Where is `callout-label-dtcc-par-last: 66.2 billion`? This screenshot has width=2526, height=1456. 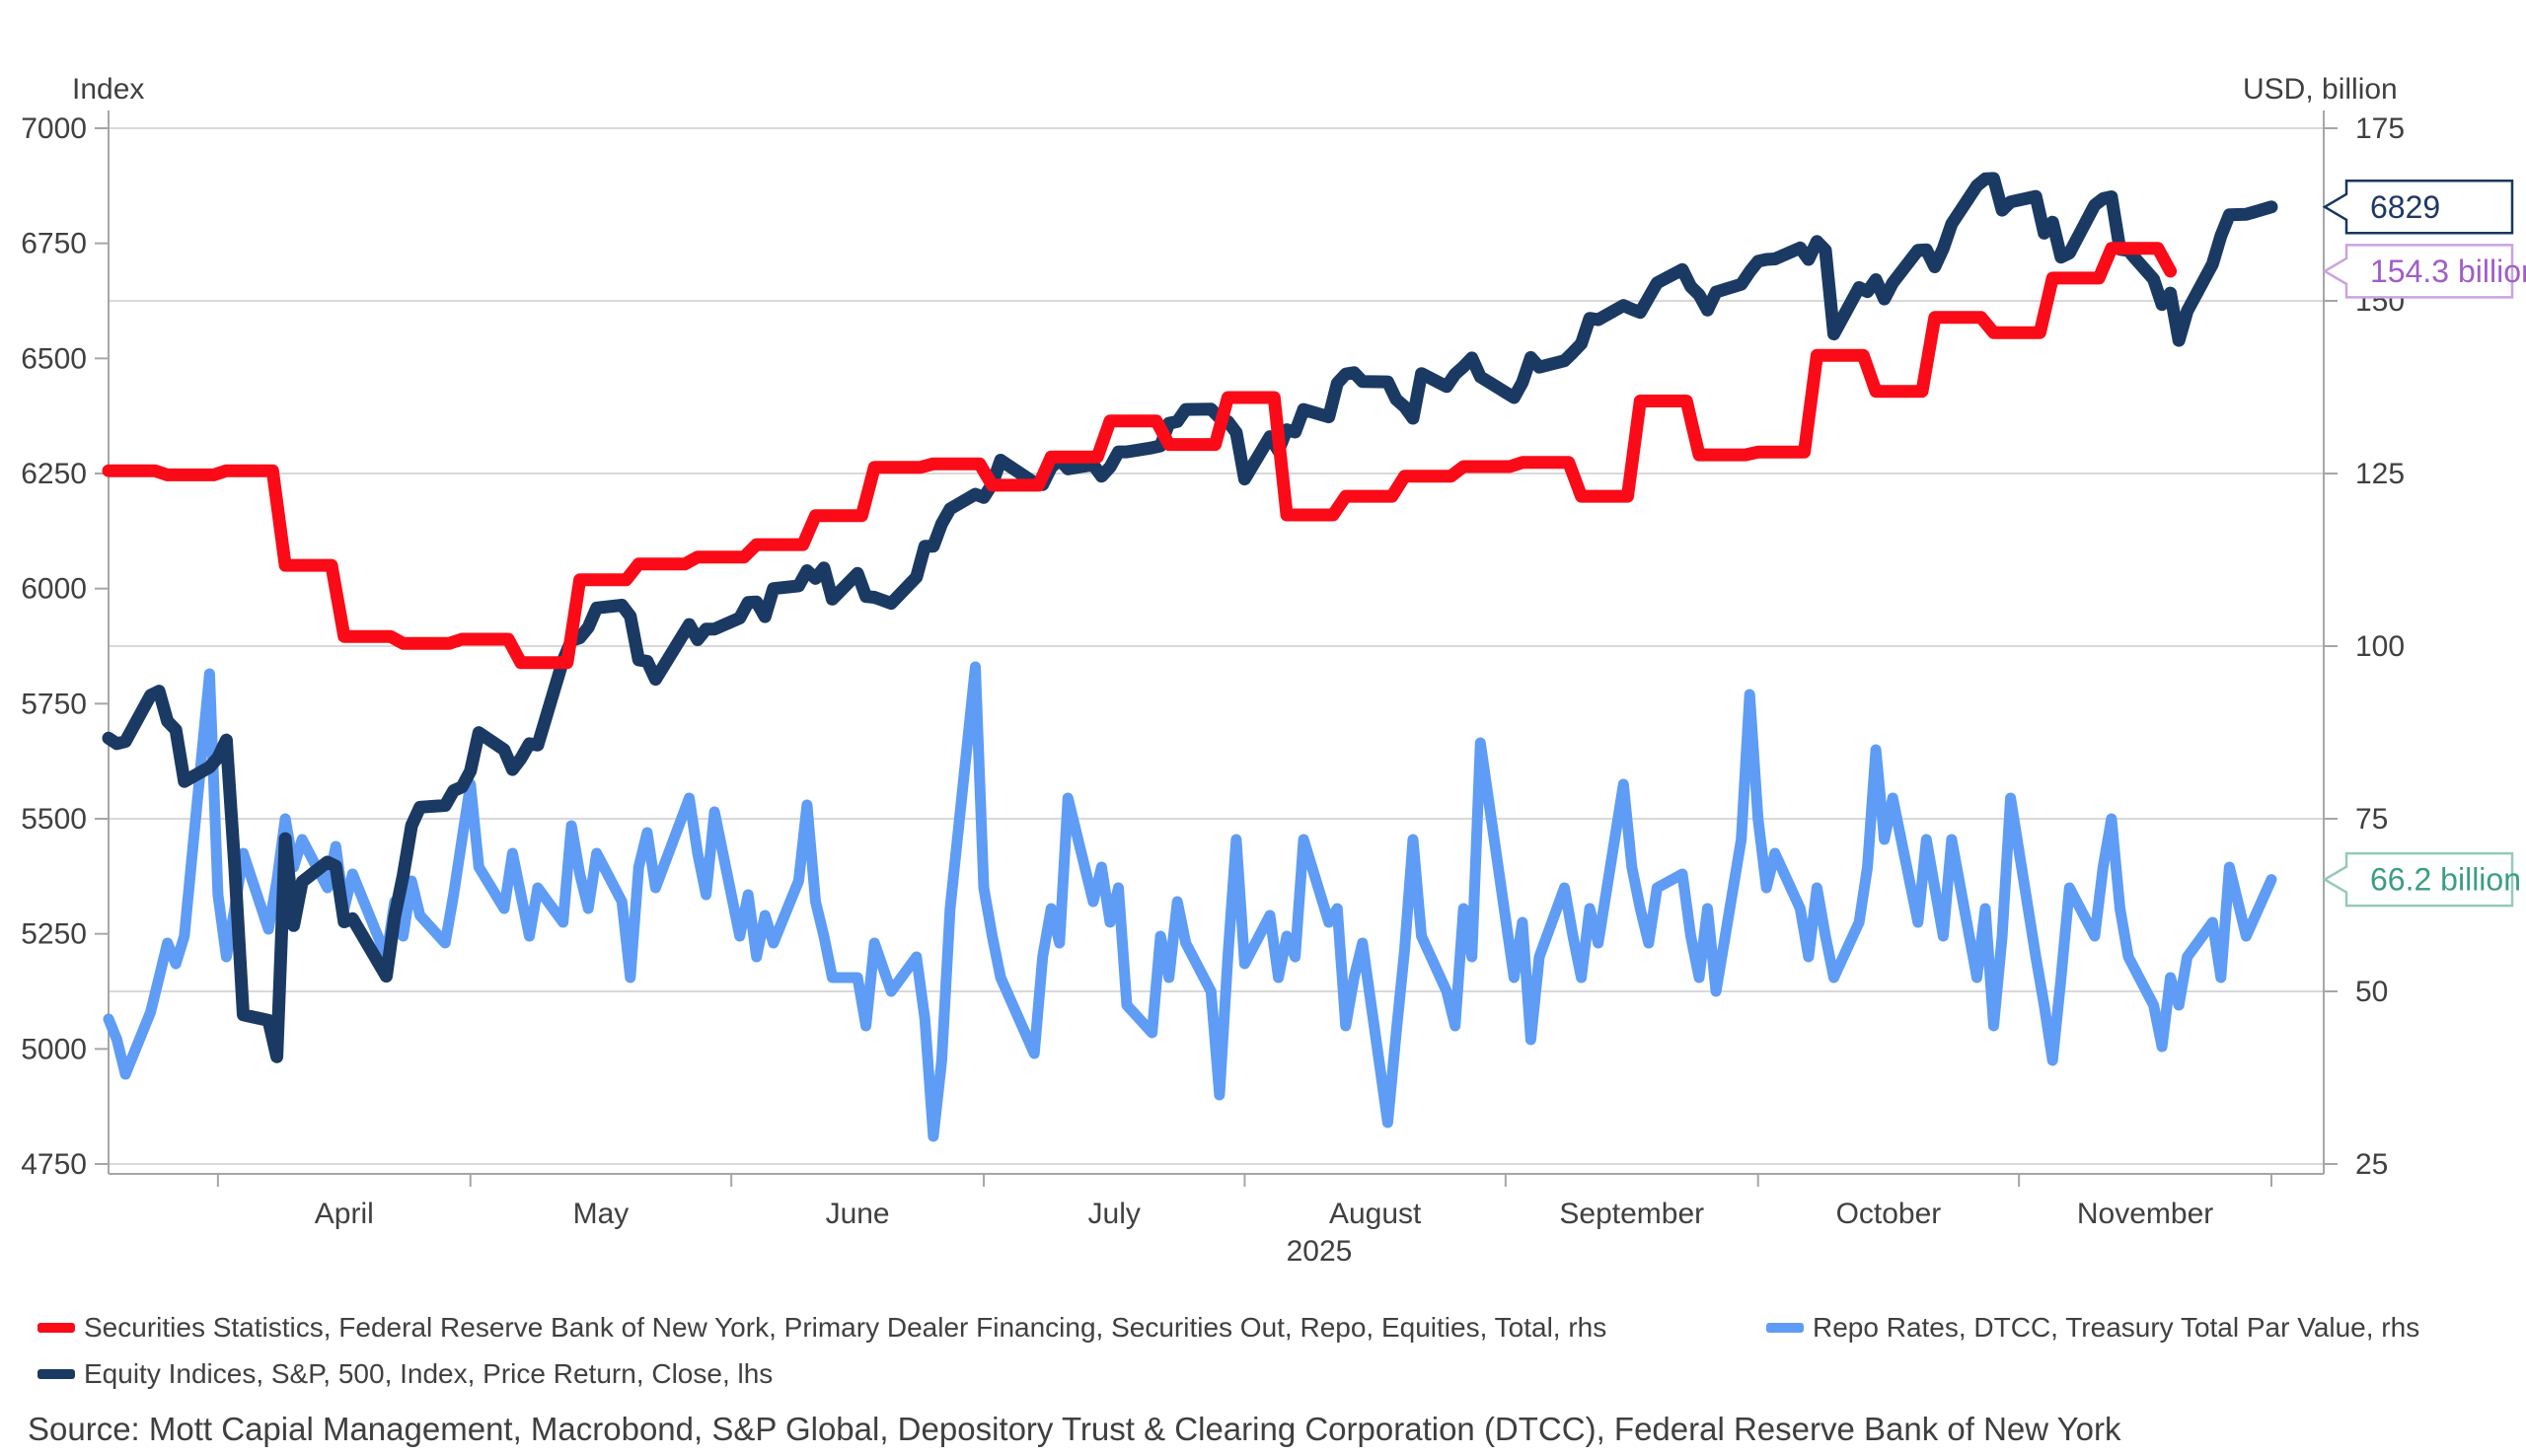 callout-label-dtcc-par-last: 66.2 billion is located at coordinates (2445, 880).